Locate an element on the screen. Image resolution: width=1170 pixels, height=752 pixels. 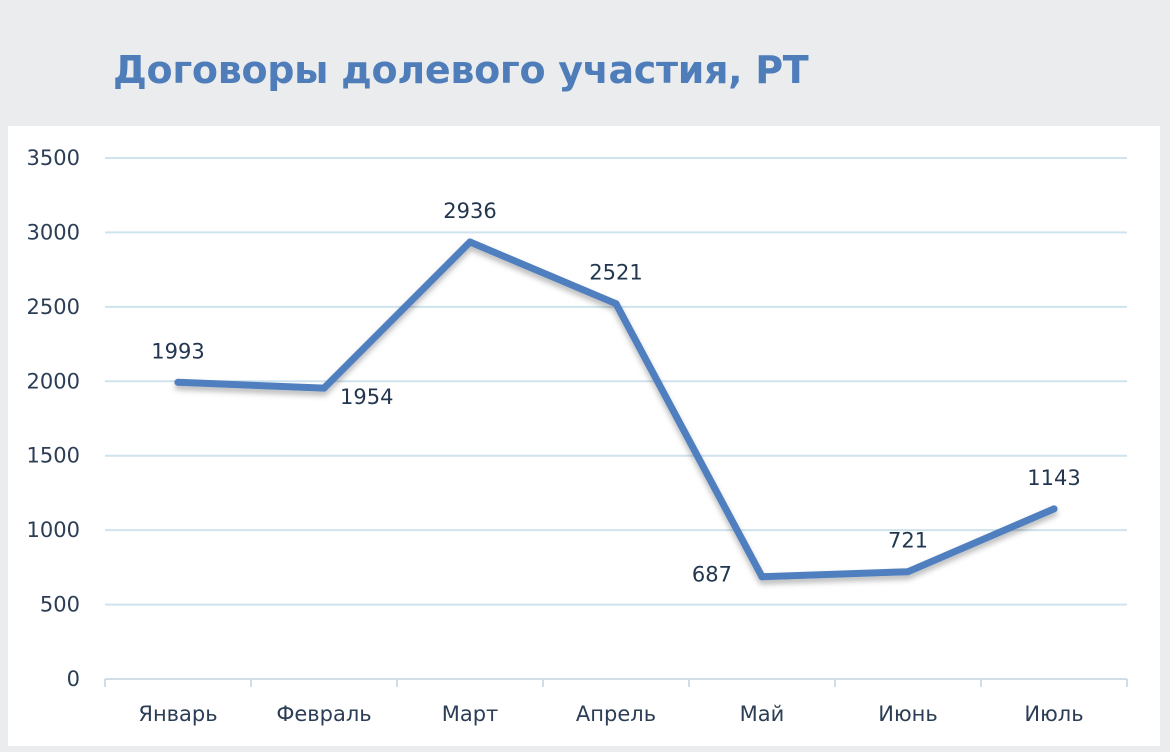
x-tick-label: Январь is located at coordinates (177, 714).